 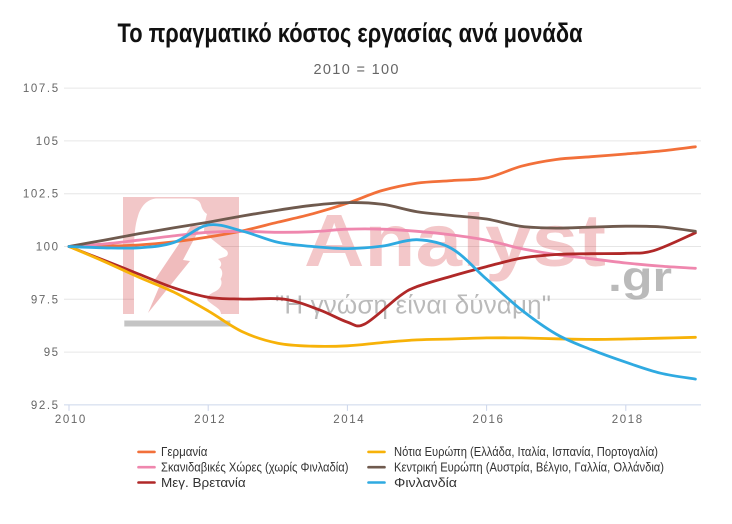 What do you see at coordinates (41, 195) in the screenshot?
I see `svg-text: 102.5` at bounding box center [41, 195].